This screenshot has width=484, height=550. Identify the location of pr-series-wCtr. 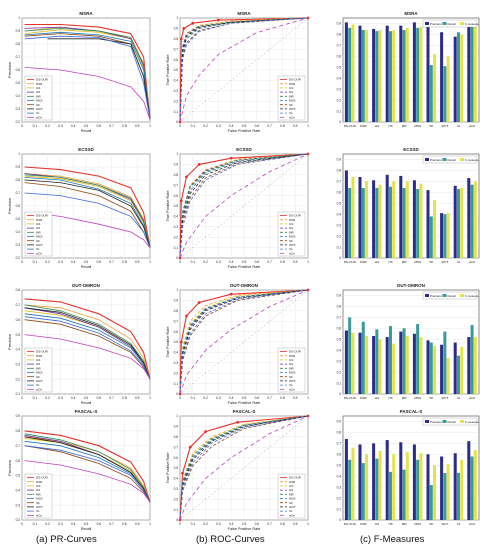
(87, 230).